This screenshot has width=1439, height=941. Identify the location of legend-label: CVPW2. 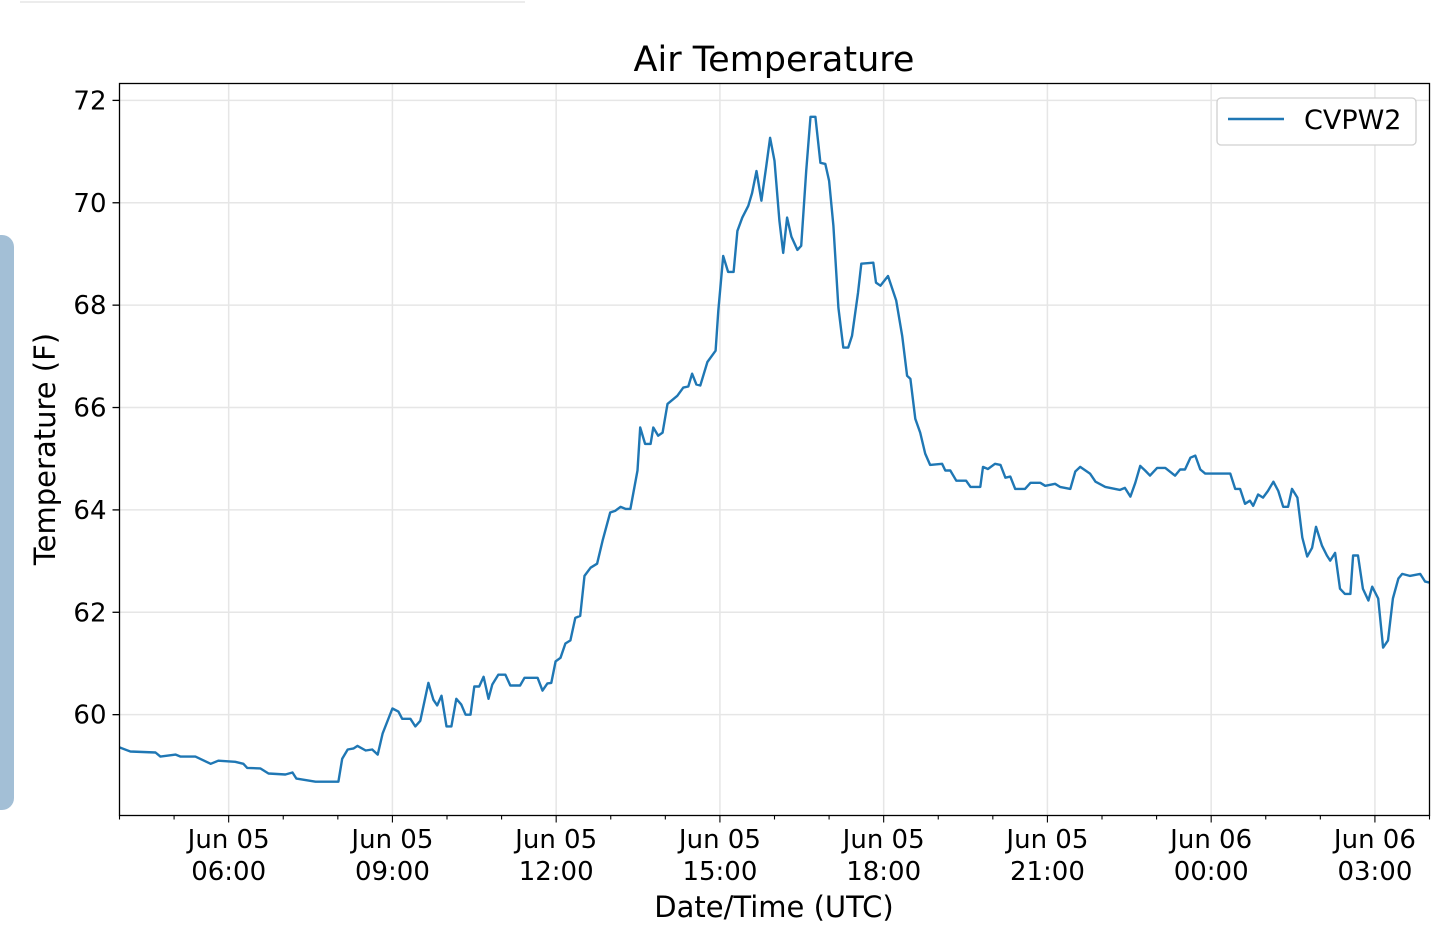
(1352, 120).